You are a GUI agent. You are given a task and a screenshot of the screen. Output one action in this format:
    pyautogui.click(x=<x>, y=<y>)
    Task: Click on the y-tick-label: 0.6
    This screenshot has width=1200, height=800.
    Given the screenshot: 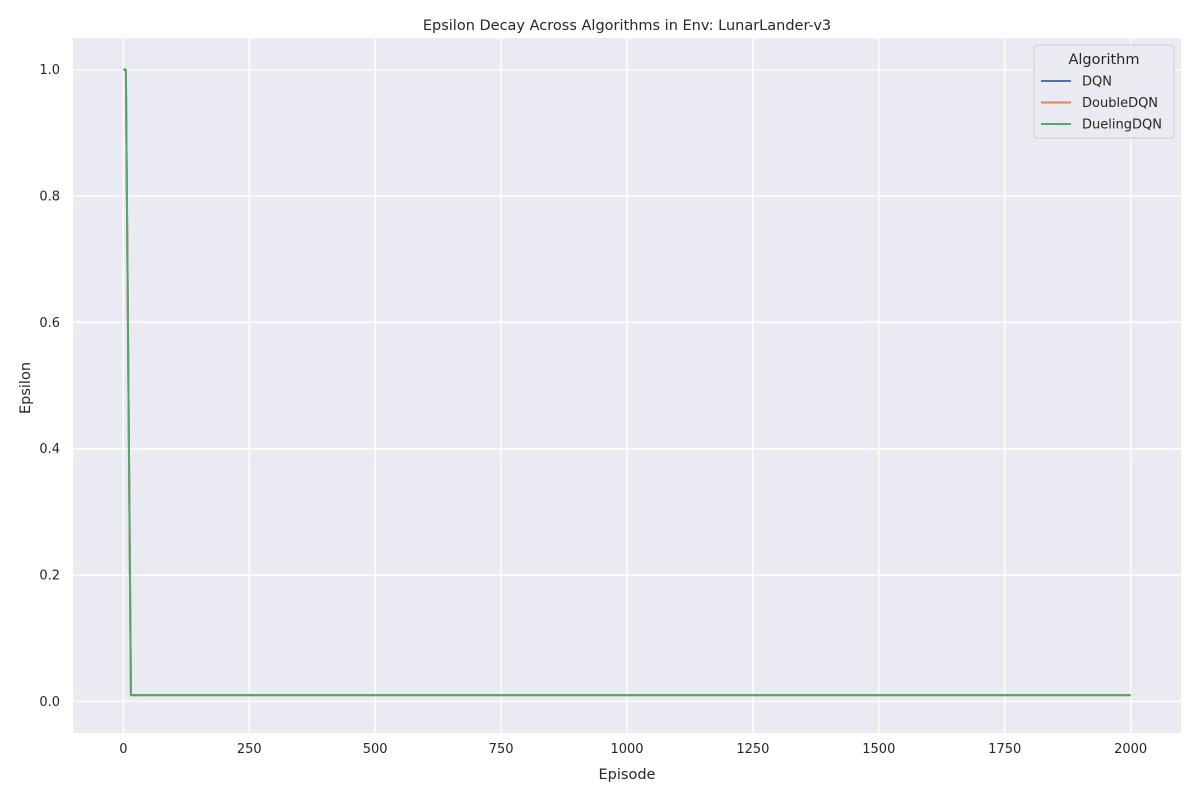 What is the action you would take?
    pyautogui.click(x=49, y=323)
    